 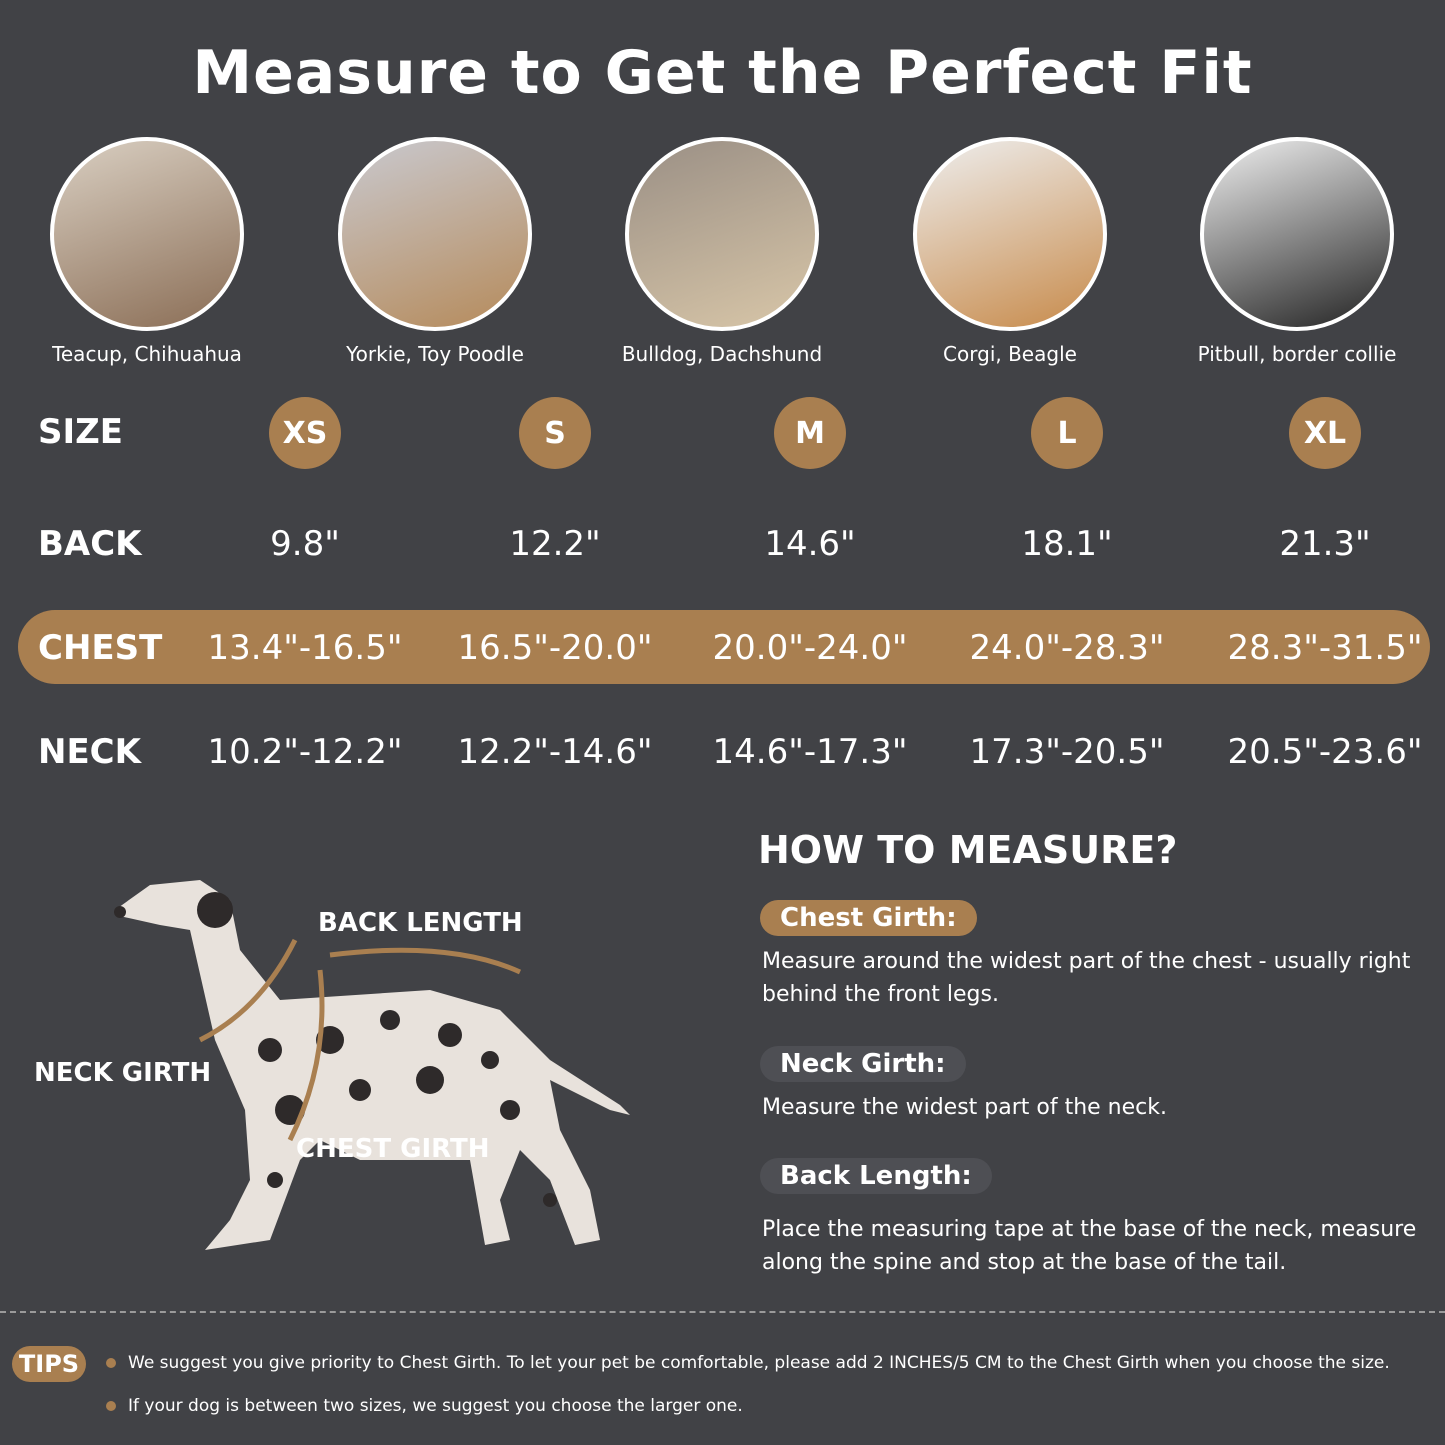 I want to click on back-length-pill: Back Length:, so click(x=876, y=1176).